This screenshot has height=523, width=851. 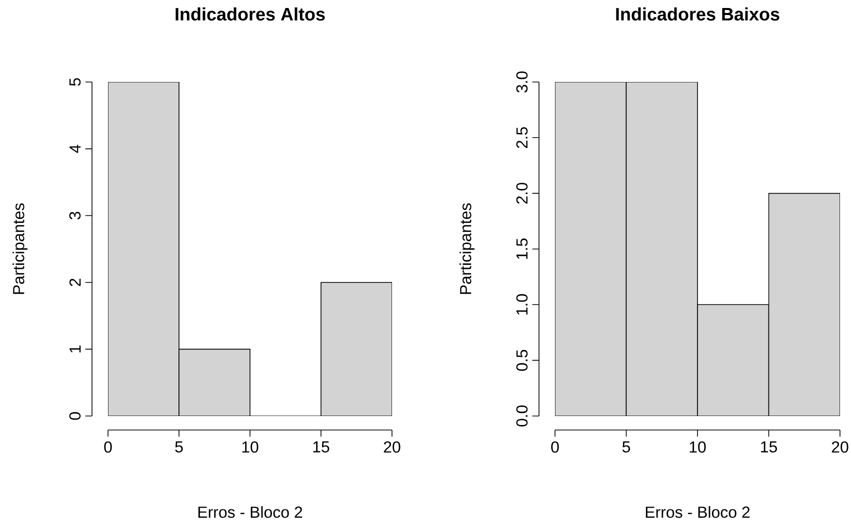 I want to click on chart-title: Indicadores Altos, so click(x=250, y=14).